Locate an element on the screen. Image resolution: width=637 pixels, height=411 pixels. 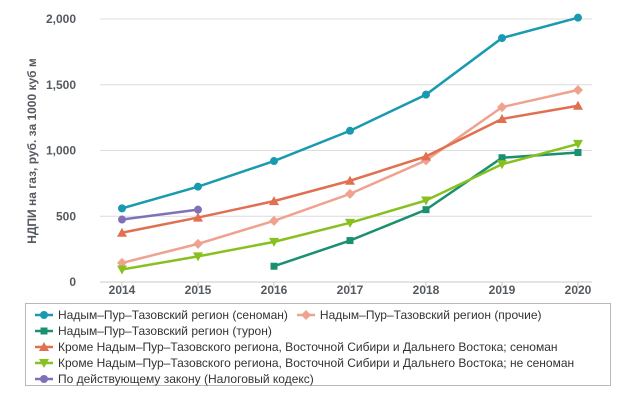
legend-item-nadym-turon: Надым–Пур–Тазовский регион (турон) is located at coordinates (153, 331).